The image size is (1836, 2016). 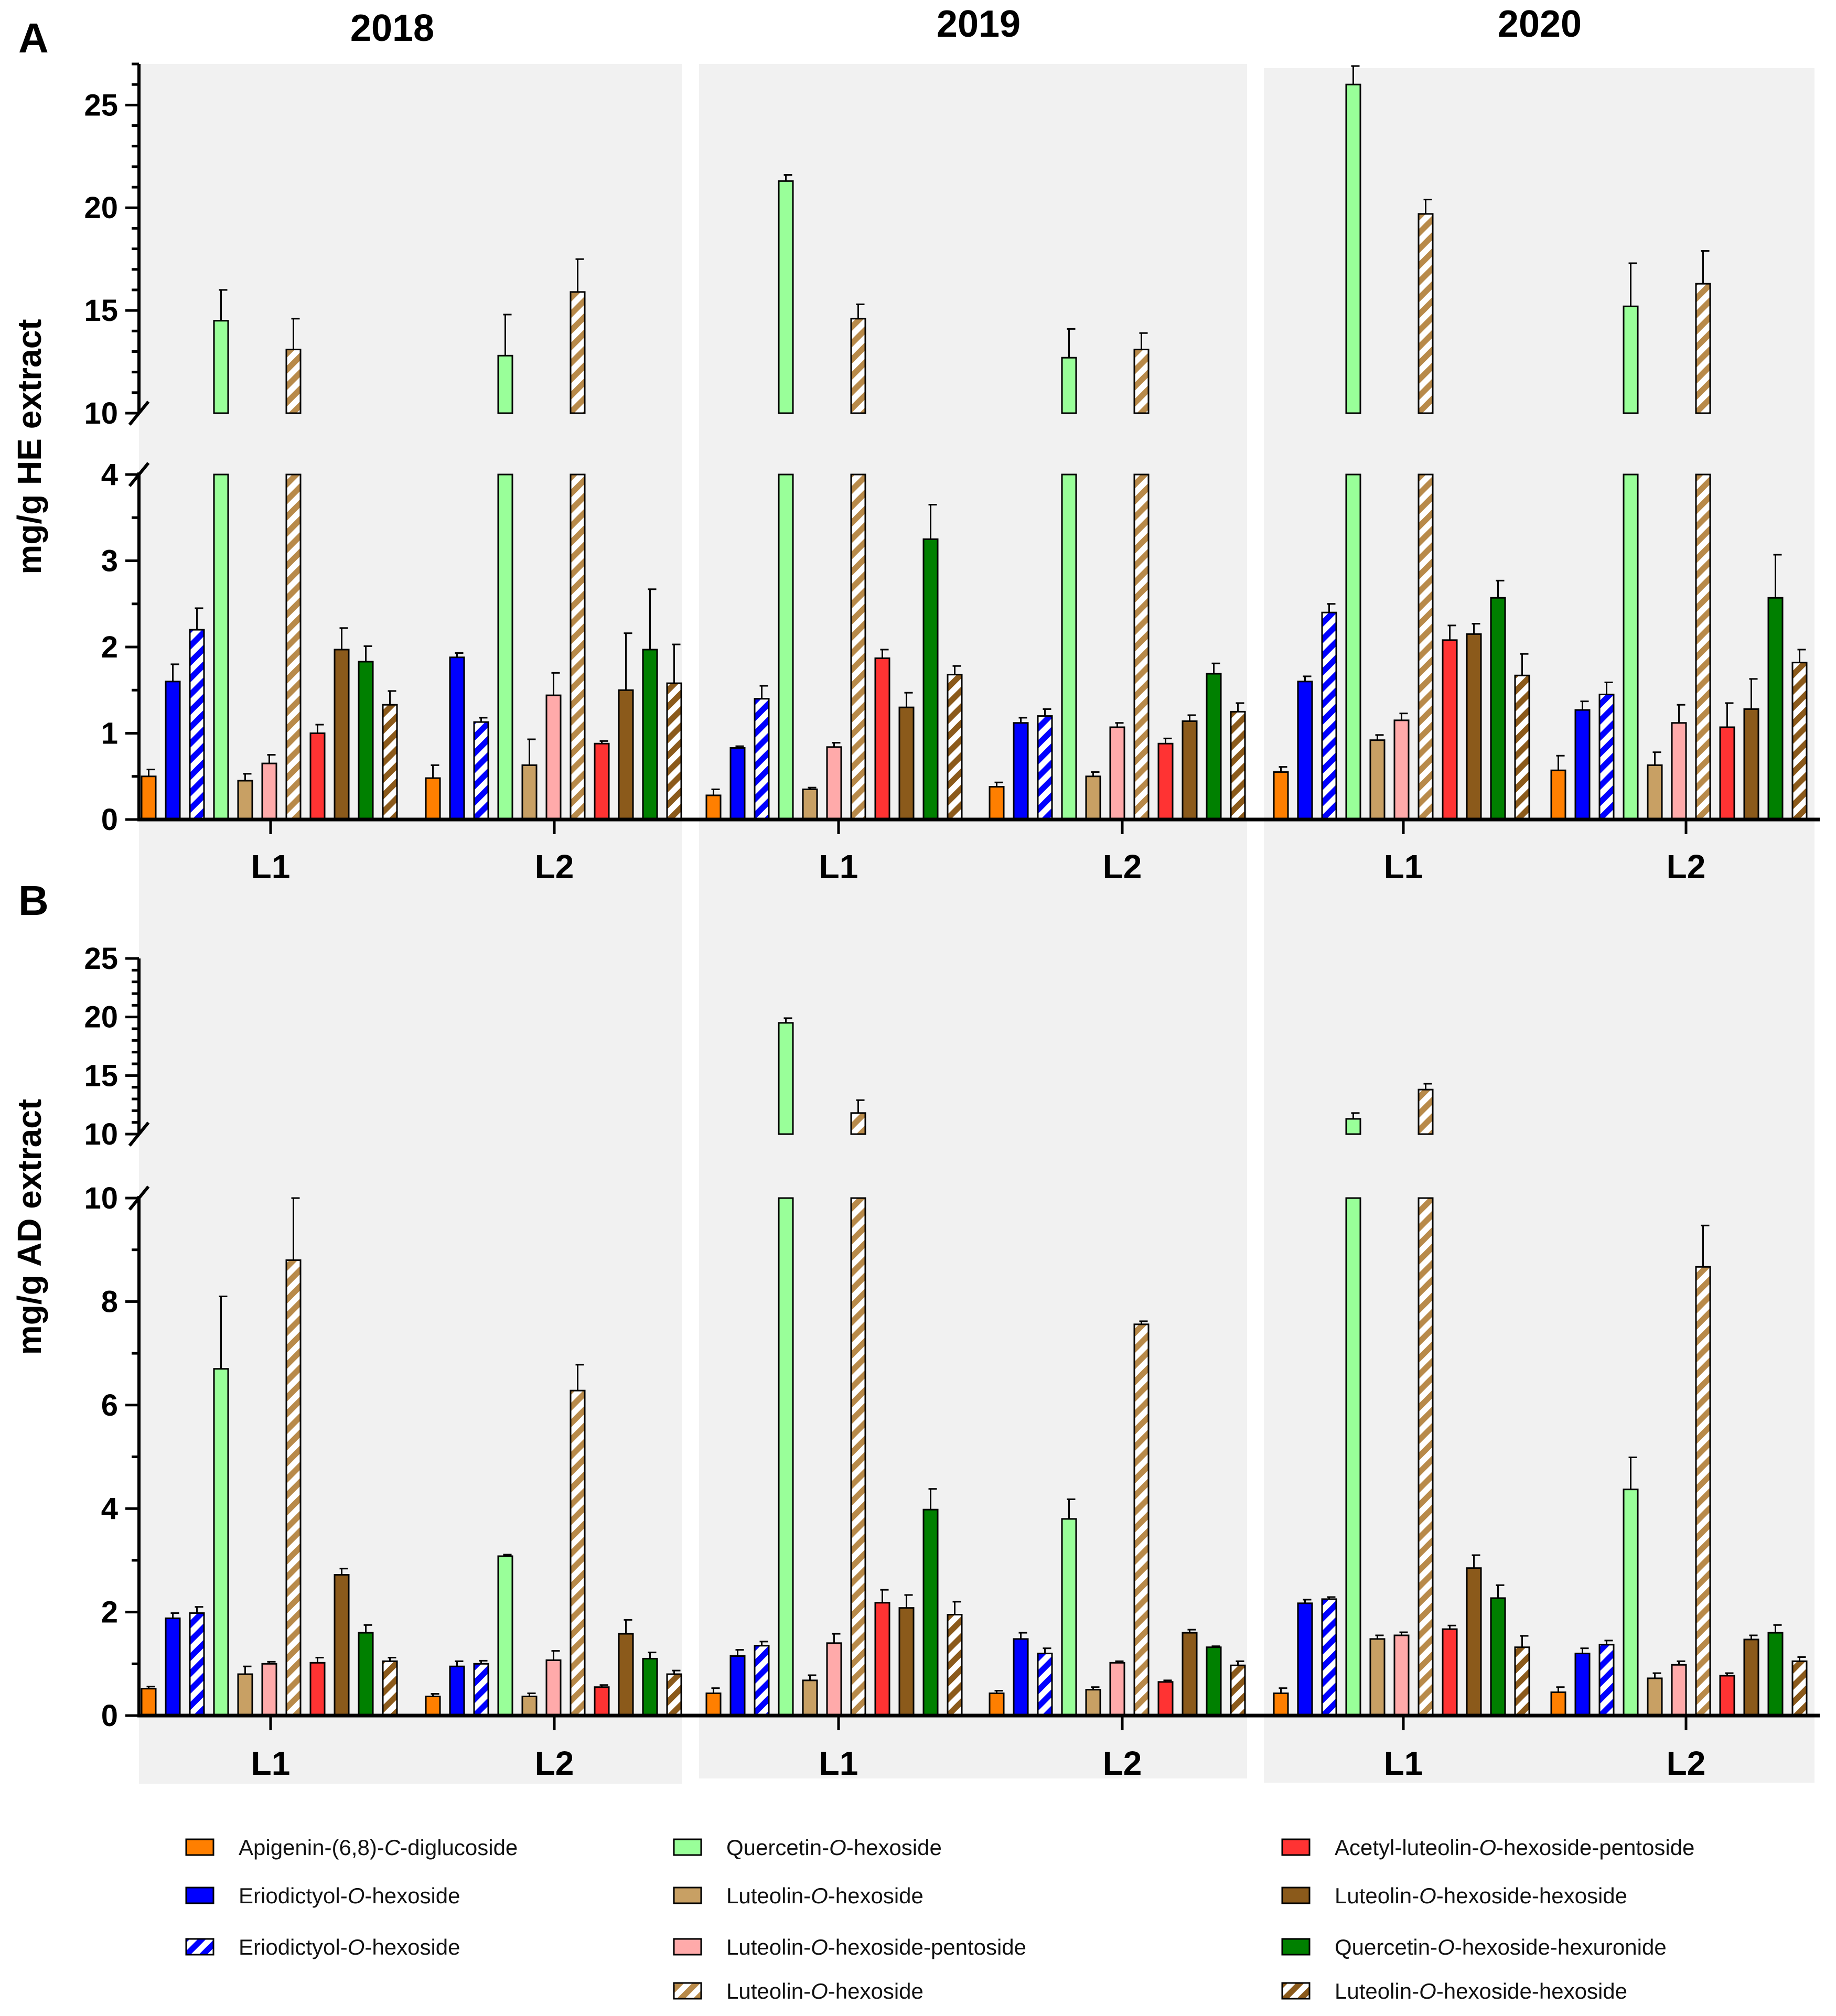 What do you see at coordinates (578, 1553) in the screenshot?
I see `bar-b-2018-l2-lut_h` at bounding box center [578, 1553].